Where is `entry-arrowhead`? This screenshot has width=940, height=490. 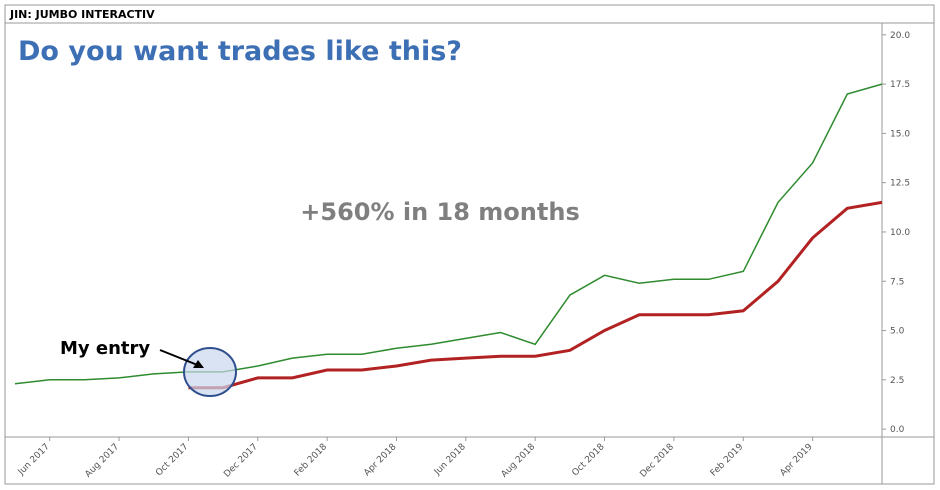 entry-arrowhead is located at coordinates (198, 364).